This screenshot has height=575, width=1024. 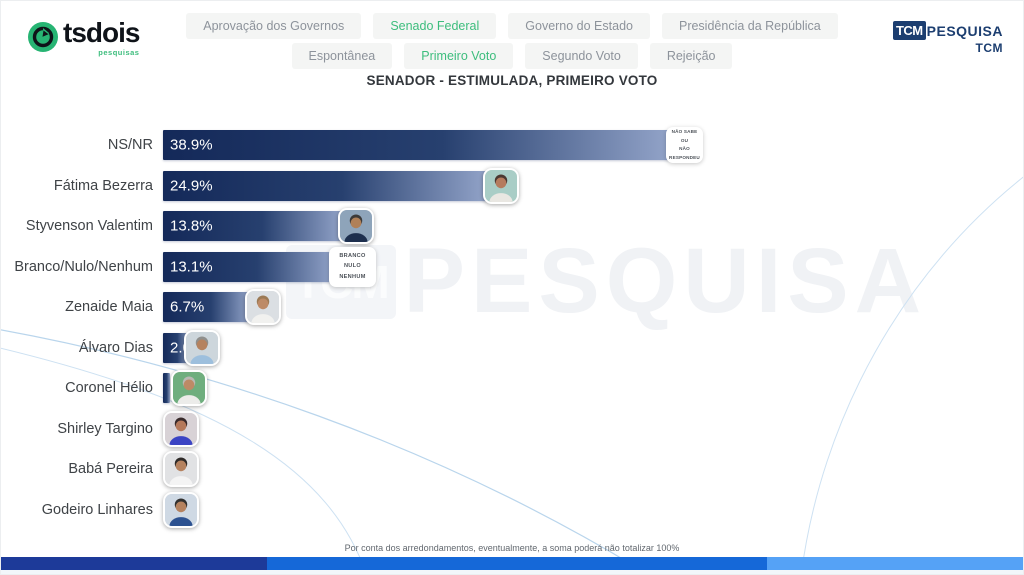 I want to click on bar-area: 2.0%, so click(x=588, y=347).